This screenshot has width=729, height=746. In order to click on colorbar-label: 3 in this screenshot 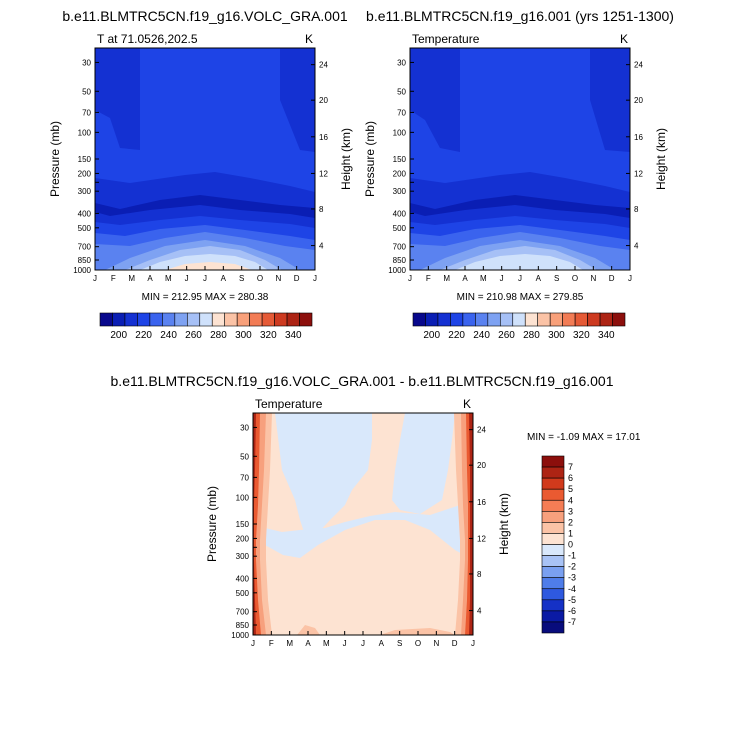, I will do `click(570, 511)`.